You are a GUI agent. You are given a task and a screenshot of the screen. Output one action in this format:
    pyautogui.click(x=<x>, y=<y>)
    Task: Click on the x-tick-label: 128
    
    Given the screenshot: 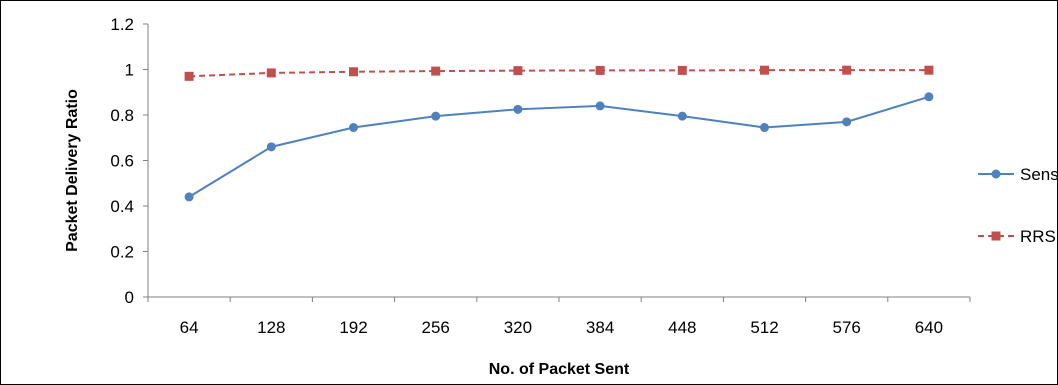 What is the action you would take?
    pyautogui.click(x=271, y=327)
    